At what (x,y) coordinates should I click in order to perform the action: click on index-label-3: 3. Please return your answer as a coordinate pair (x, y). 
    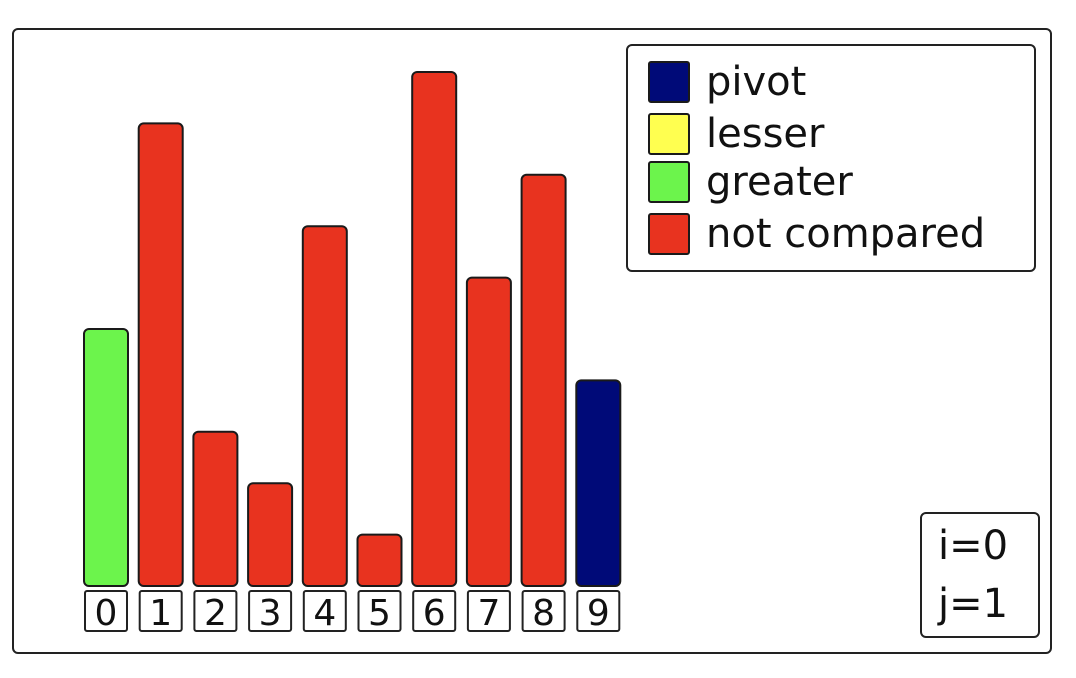
    Looking at the image, I should click on (270, 613).